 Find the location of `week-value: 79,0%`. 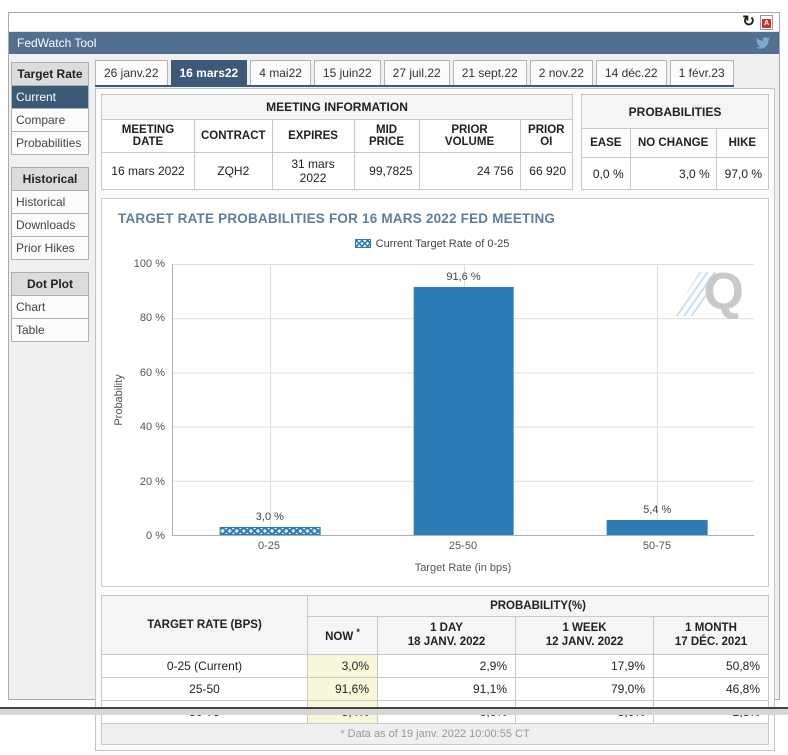

week-value: 79,0% is located at coordinates (584, 688).